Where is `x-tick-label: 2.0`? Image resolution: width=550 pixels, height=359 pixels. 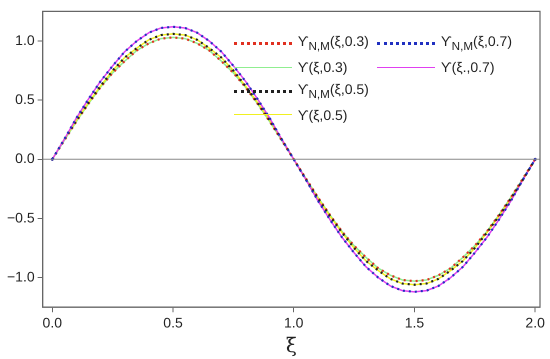 x-tick-label: 2.0 is located at coordinates (535, 322).